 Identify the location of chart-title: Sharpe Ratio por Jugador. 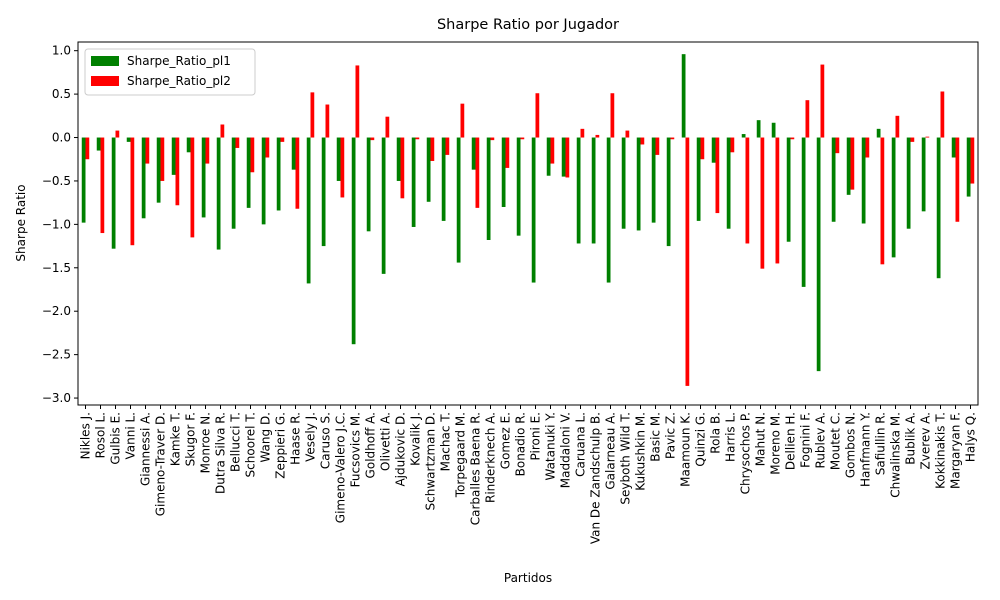
(528, 25).